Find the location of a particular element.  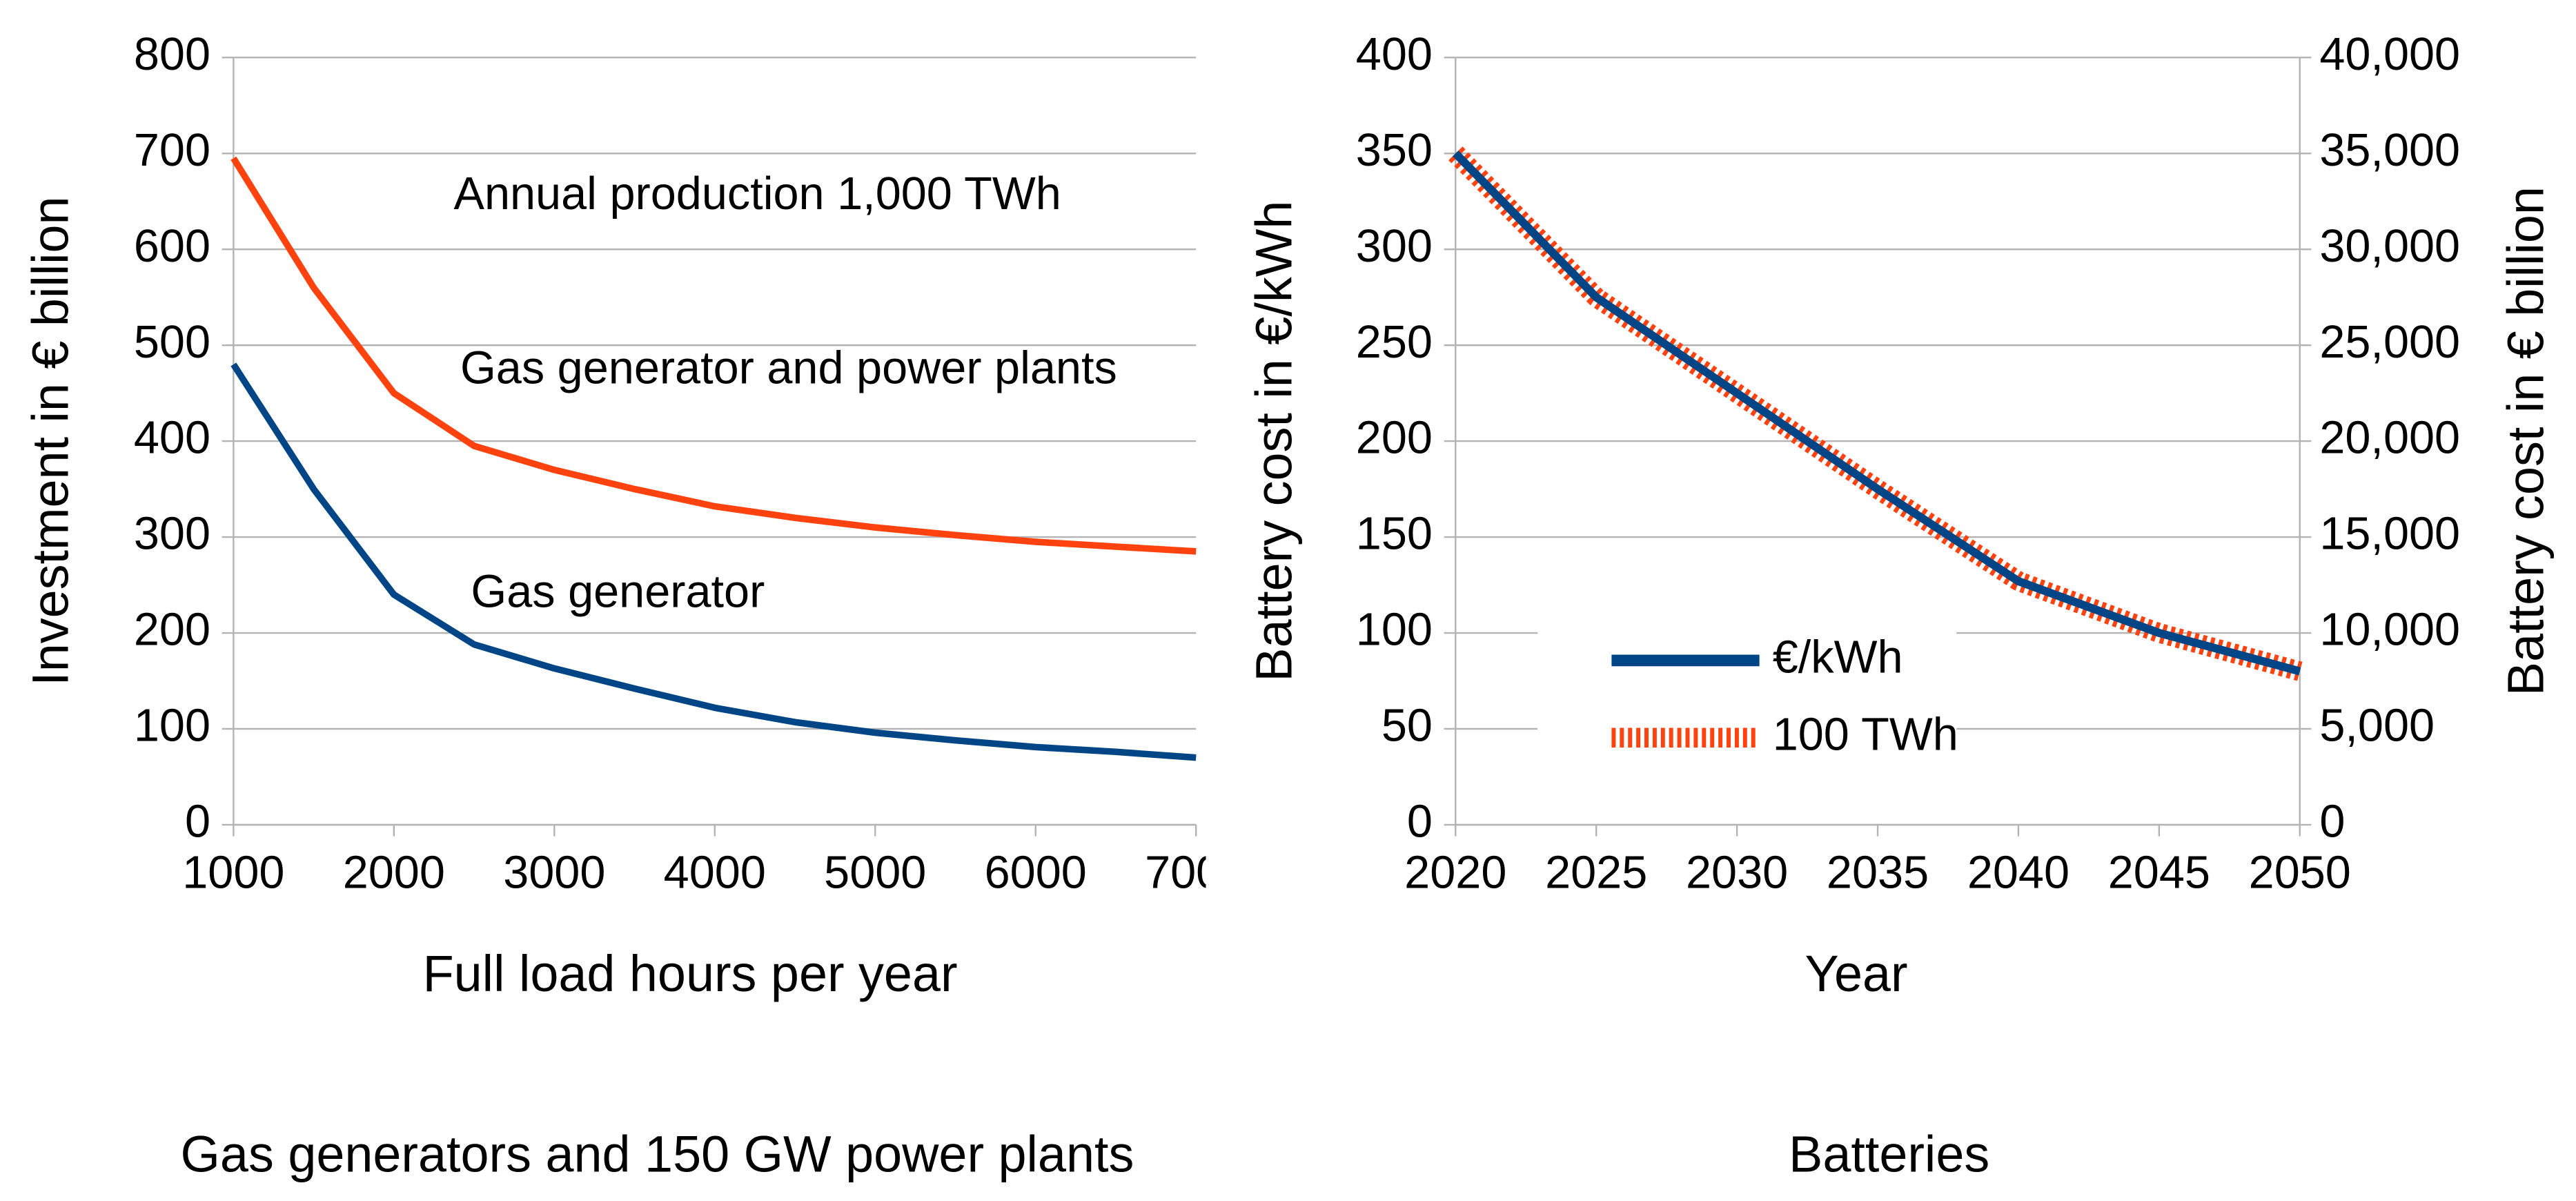

series-label: Gas generator is located at coordinates (618, 591).